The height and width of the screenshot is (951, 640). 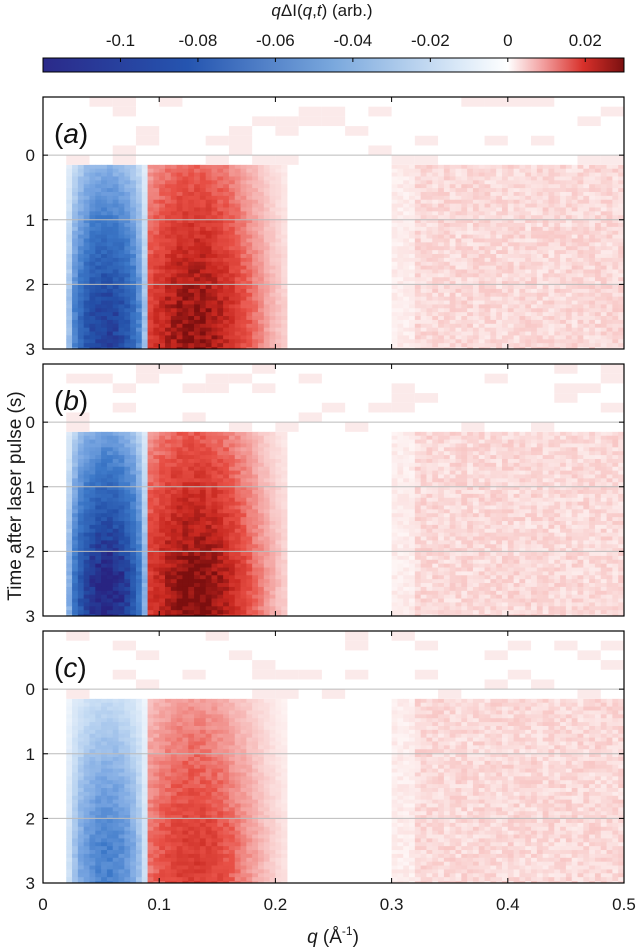 I want to click on y-tick-label: 3, so click(x=30, y=349).